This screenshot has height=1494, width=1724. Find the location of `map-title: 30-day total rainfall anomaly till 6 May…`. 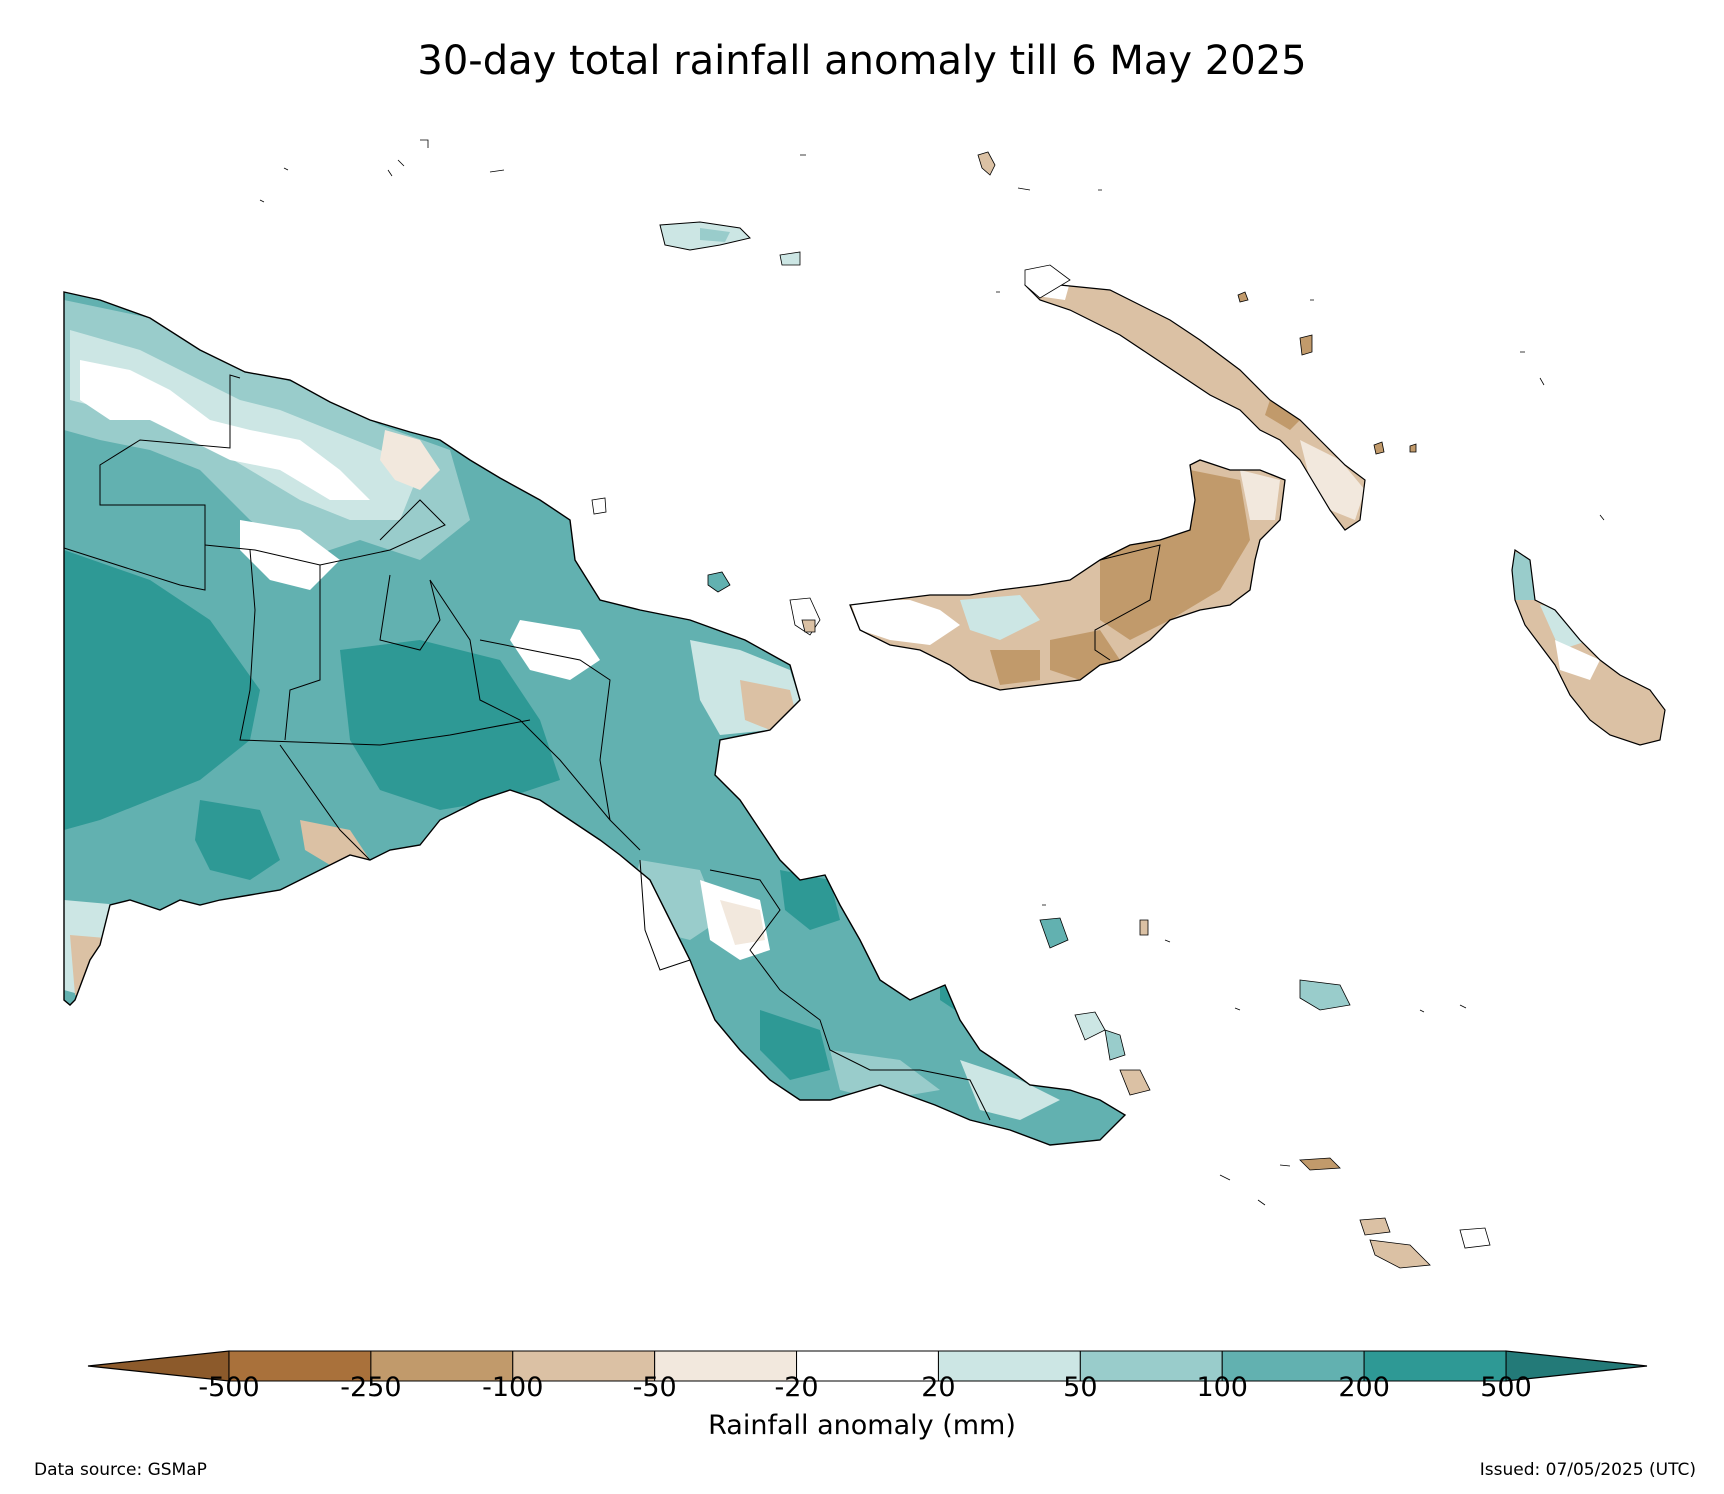

map-title: 30-day total rainfall anomaly till 6 May… is located at coordinates (862, 61).